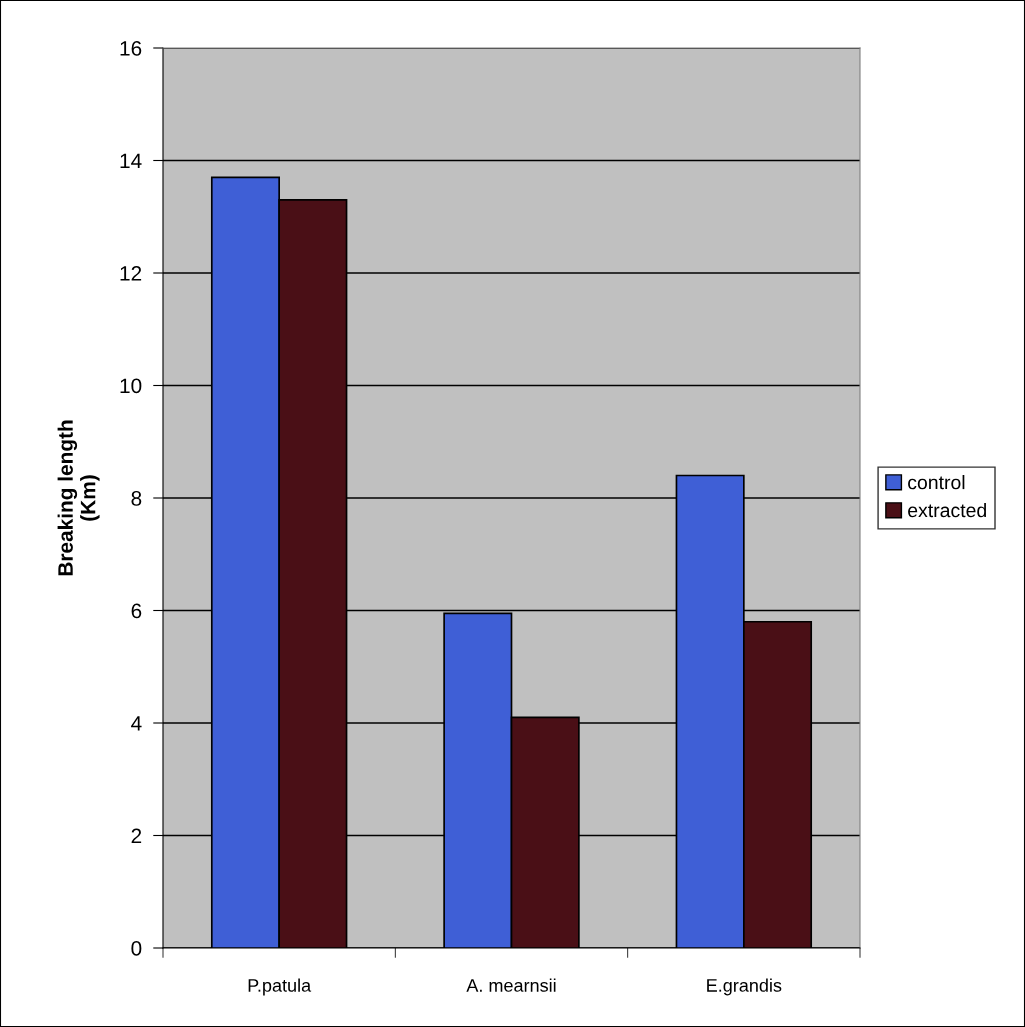 This screenshot has height=1027, width=1025. I want to click on y-tick-label: 14, so click(131, 161).